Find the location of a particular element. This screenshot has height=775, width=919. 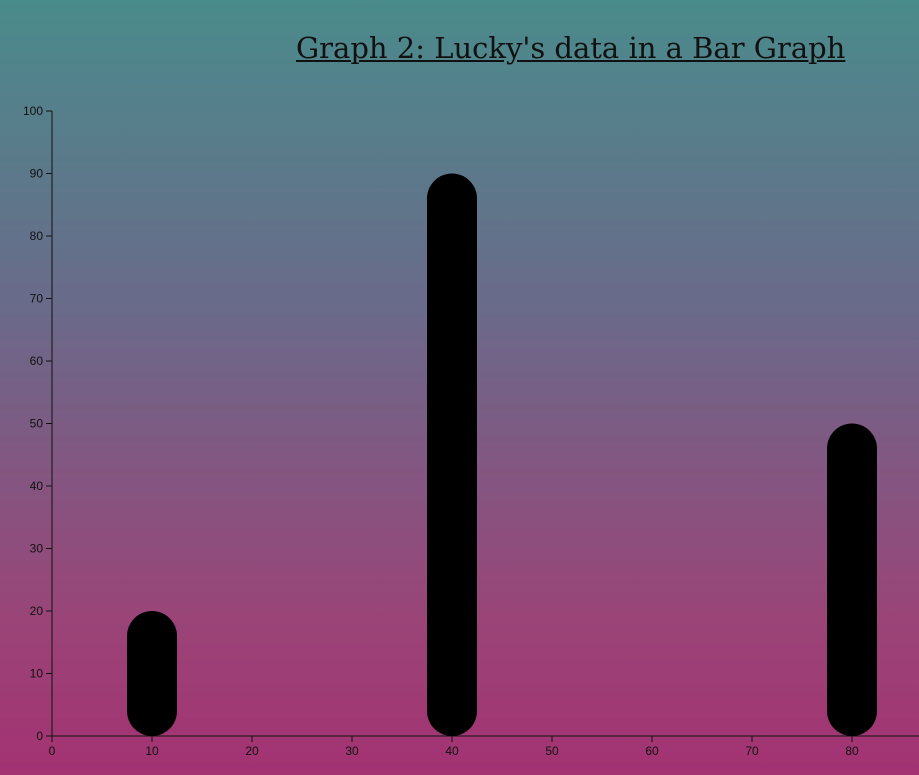

x-tick-label: 0 is located at coordinates (52, 751).